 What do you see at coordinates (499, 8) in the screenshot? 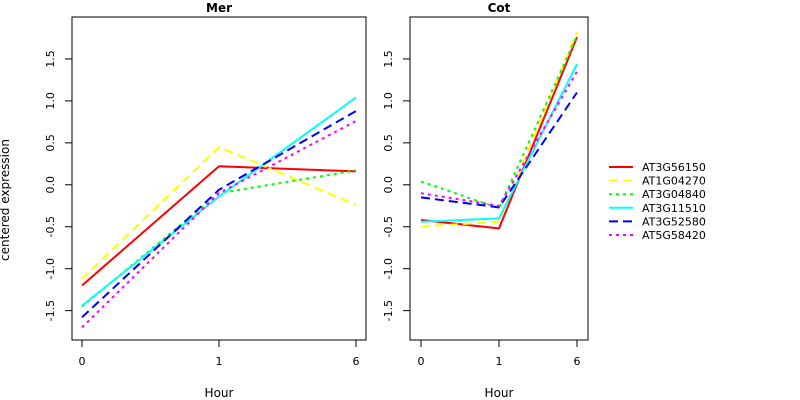
I see `panel-title: Cot` at bounding box center [499, 8].